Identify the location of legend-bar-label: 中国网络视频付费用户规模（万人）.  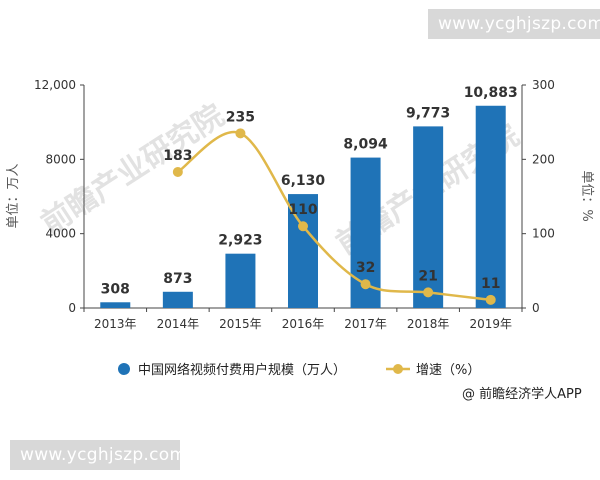
(242, 370).